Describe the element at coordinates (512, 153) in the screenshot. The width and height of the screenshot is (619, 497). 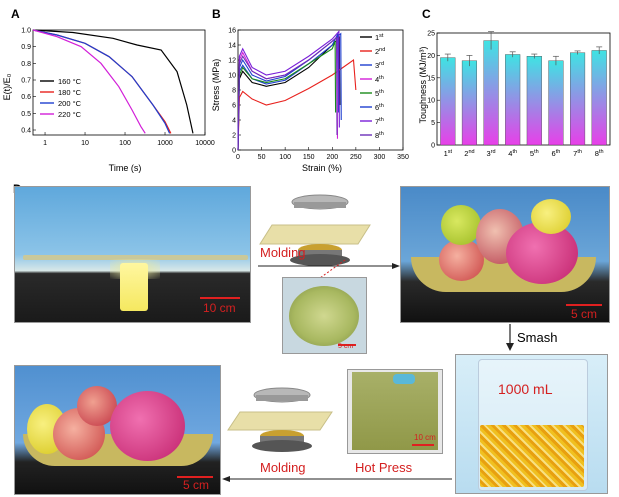
I see `chart-c-xtick-label-3: 4th` at that location.